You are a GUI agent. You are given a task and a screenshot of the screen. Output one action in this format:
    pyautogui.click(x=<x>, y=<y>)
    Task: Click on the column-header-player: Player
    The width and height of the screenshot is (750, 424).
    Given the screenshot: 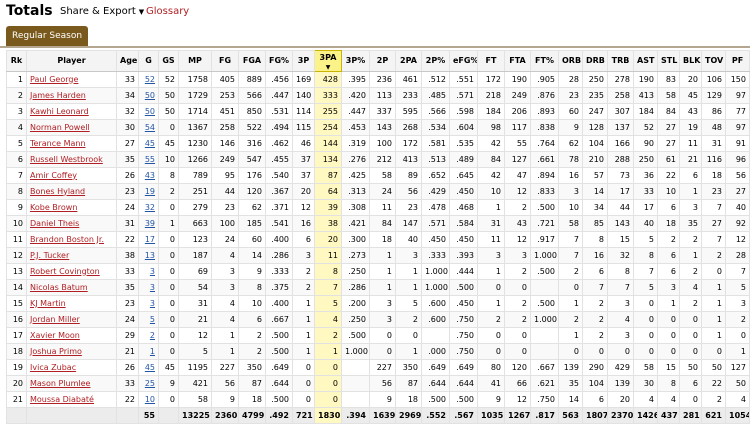 What is the action you would take?
    pyautogui.click(x=72, y=61)
    